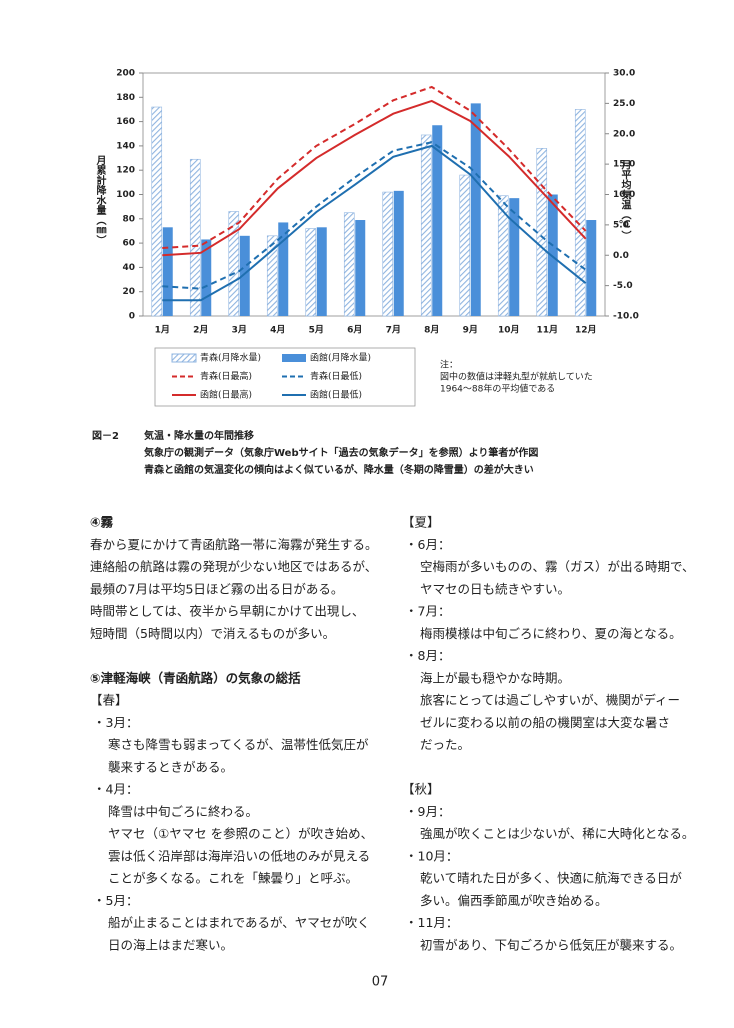  Describe the element at coordinates (497, 389) in the screenshot. I see `chart-note: 1964～88年の平均値である` at that location.